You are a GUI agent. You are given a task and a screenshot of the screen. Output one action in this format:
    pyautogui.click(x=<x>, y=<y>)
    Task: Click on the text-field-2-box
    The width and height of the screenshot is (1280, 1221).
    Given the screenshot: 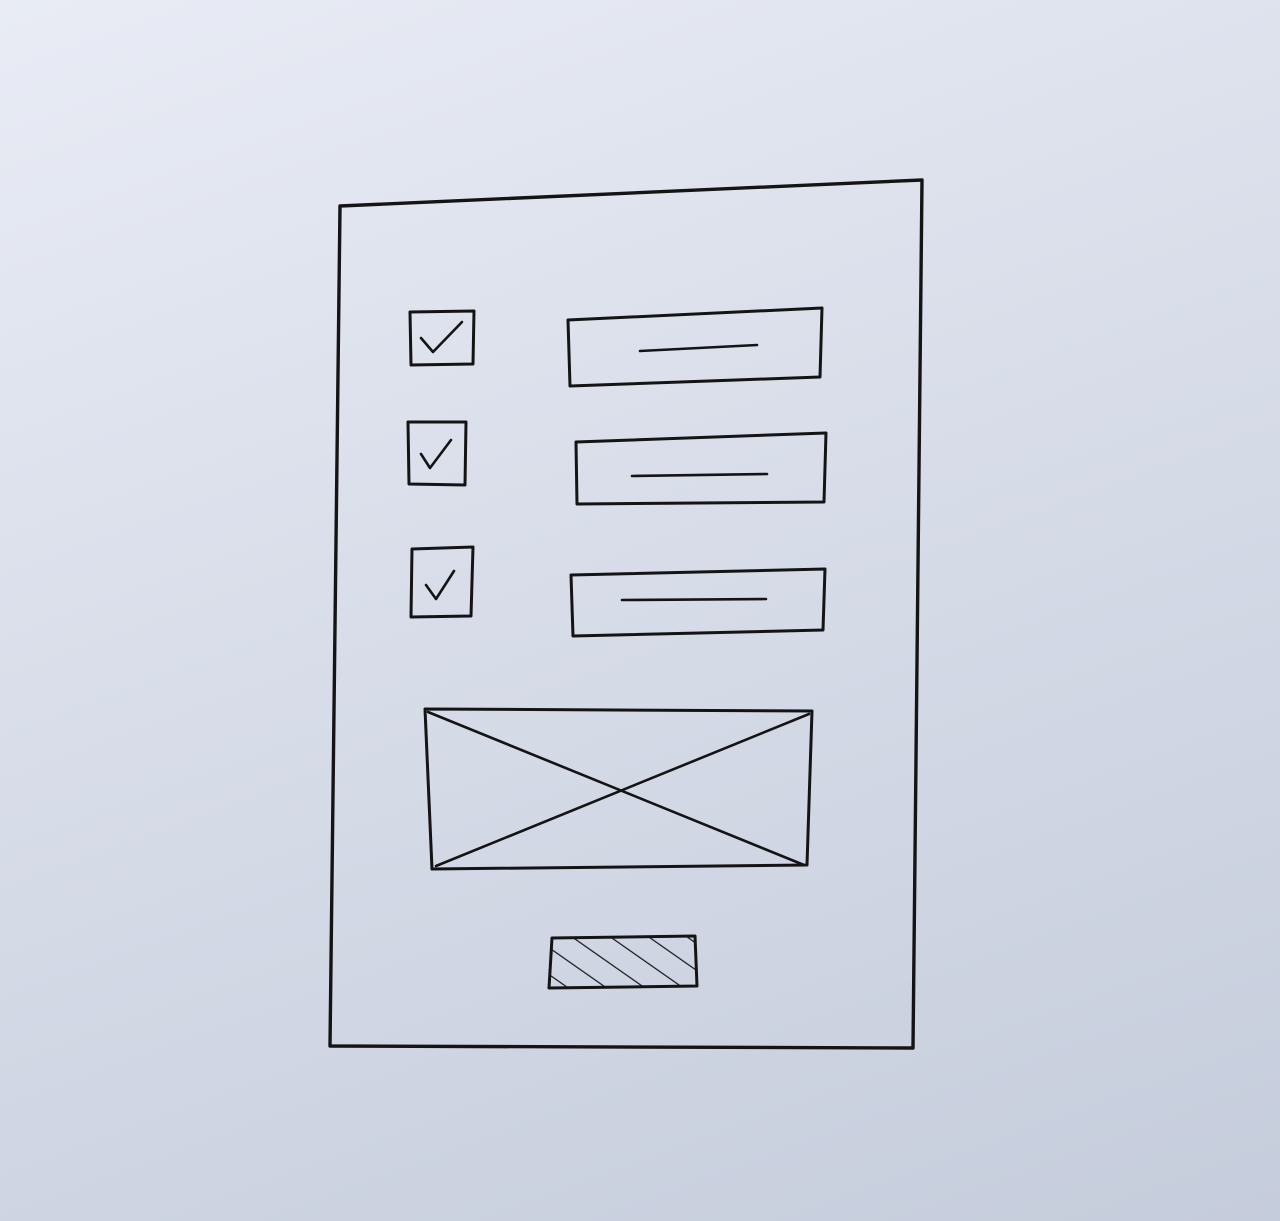 What is the action you would take?
    pyautogui.click(x=701, y=468)
    